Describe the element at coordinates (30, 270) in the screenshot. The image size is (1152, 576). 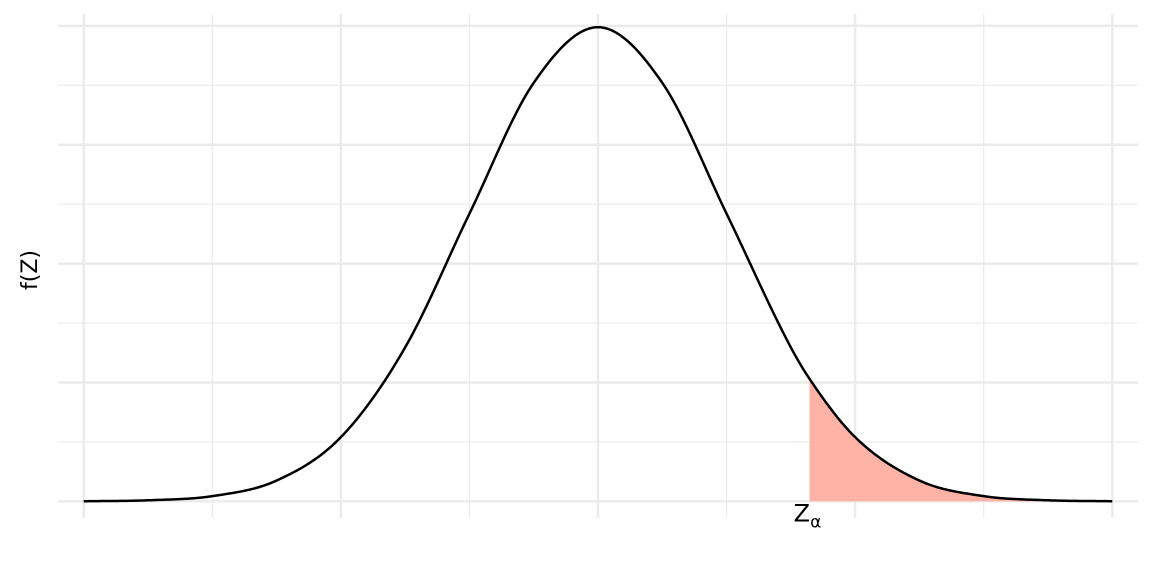
I see `y-axis-label: f(Z)` at that location.